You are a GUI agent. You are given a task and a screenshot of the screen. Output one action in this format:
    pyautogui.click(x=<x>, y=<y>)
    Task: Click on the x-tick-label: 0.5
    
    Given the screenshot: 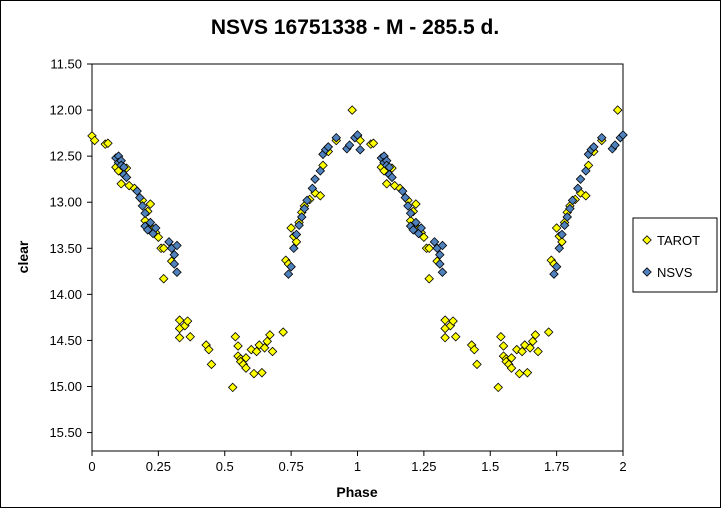 What is the action you would take?
    pyautogui.click(x=225, y=466)
    